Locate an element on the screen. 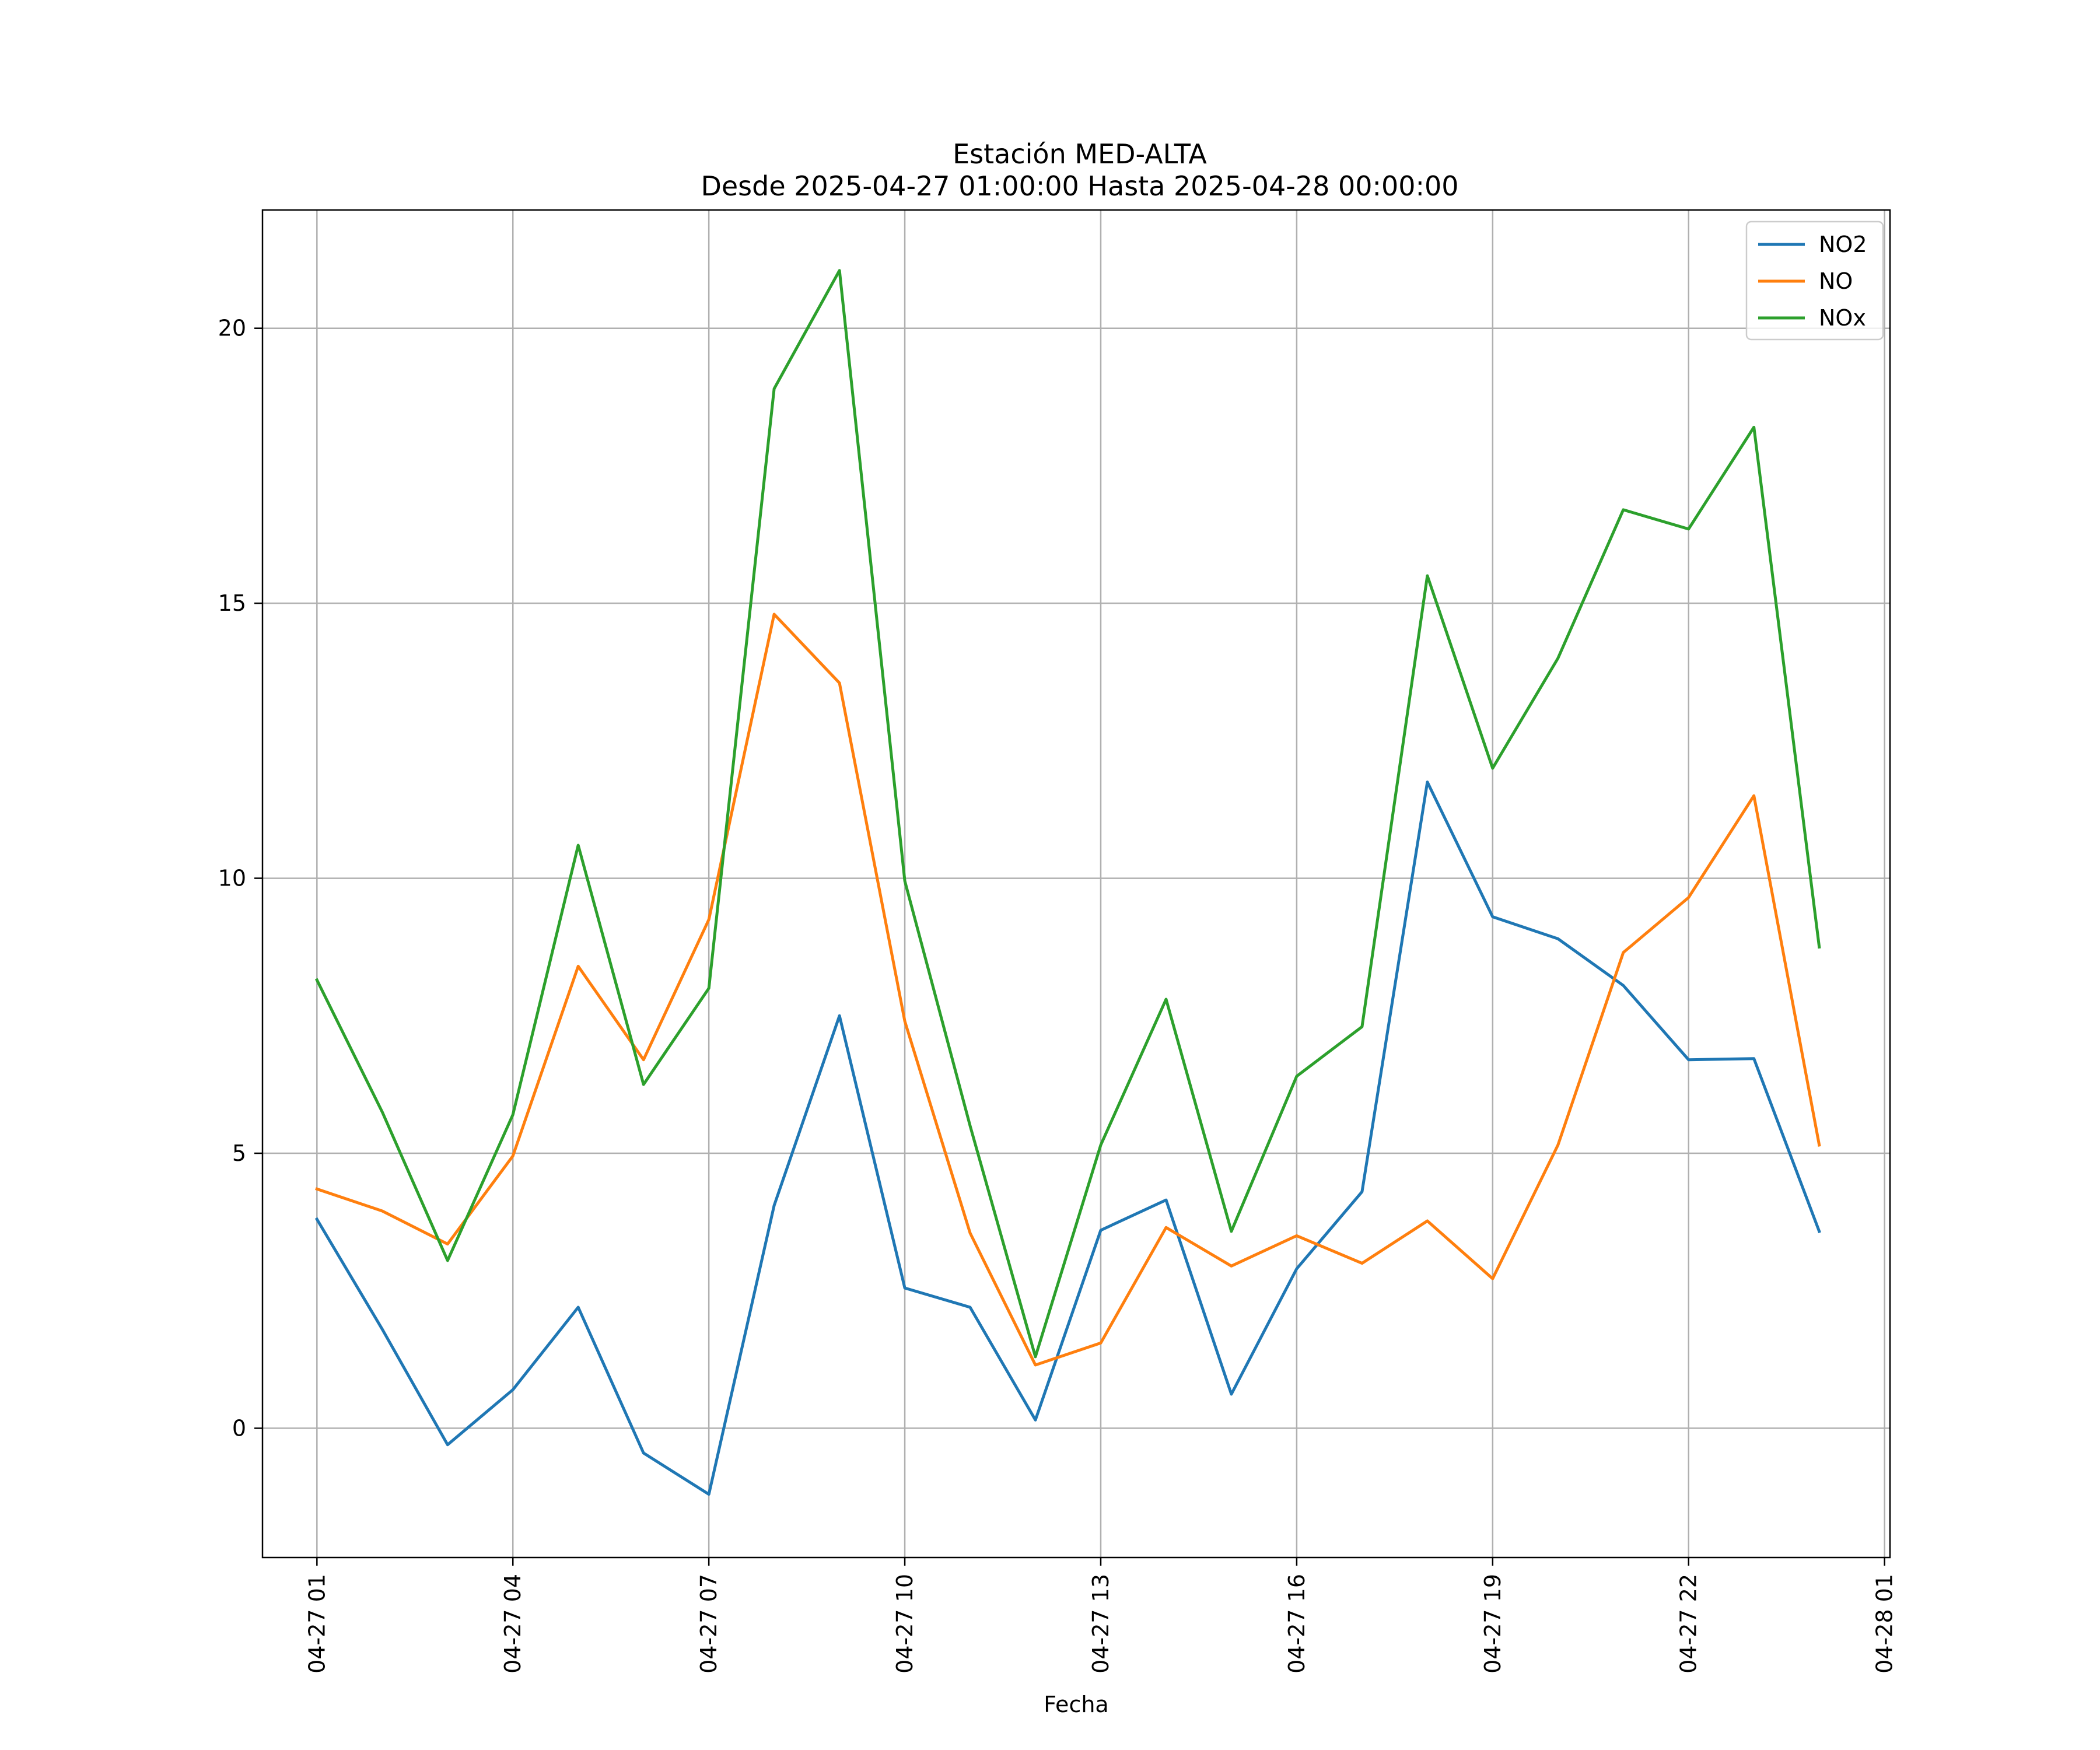 This screenshot has height=1750, width=2100. legend-box is located at coordinates (1814, 280).